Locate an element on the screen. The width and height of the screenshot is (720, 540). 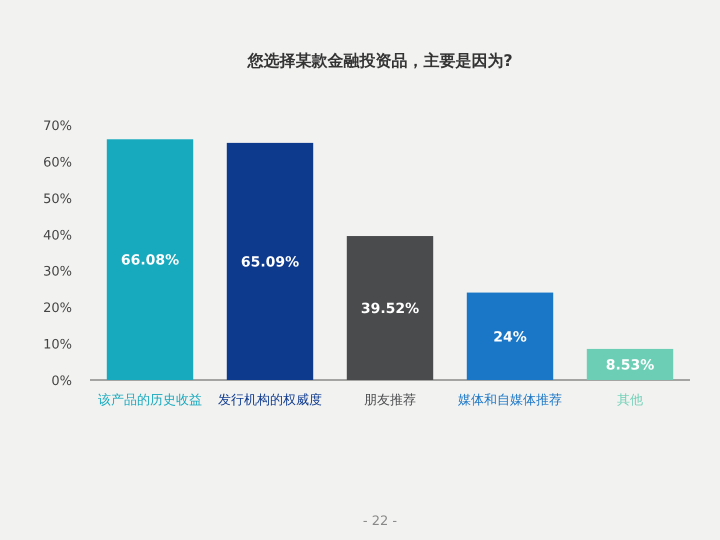
x-tick-label: 朋友推荐 is located at coordinates (390, 400).